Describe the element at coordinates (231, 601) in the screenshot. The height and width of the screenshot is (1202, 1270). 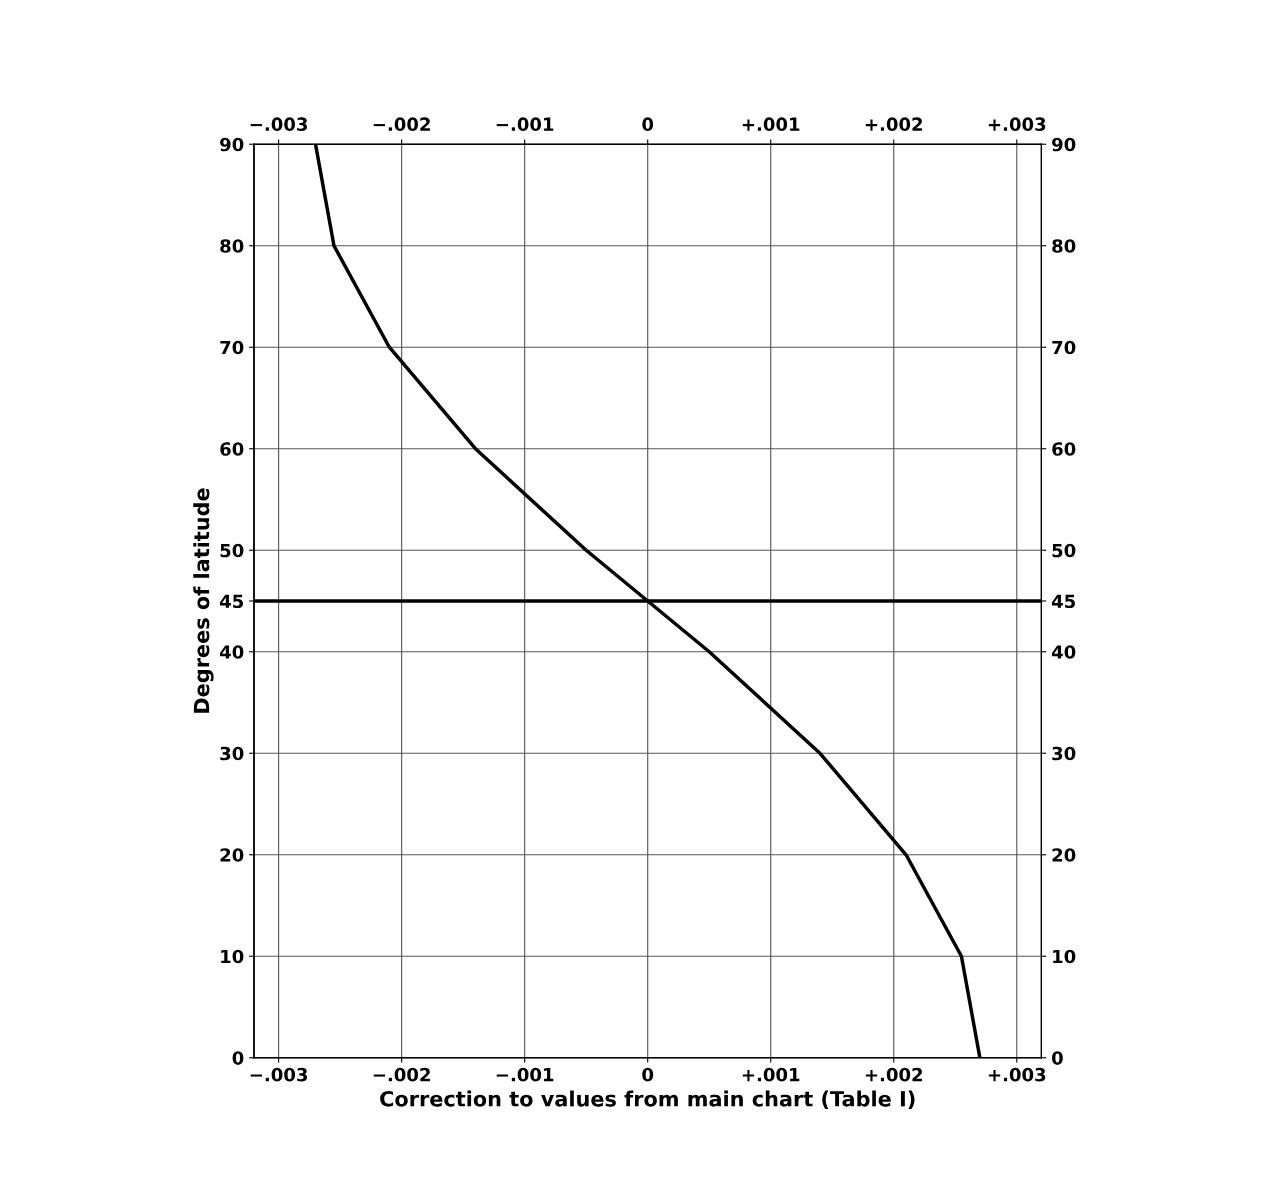
I see `y-tick-label: 45` at that location.